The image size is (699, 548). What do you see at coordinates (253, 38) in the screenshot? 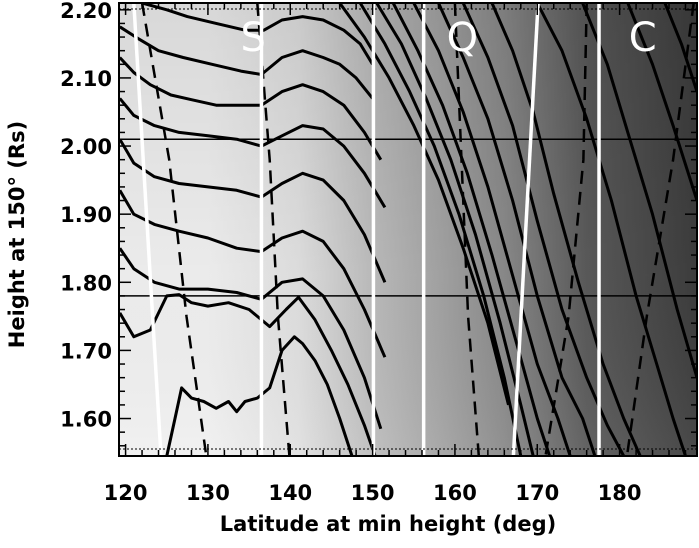
I see `region-label-s: S` at bounding box center [253, 38].